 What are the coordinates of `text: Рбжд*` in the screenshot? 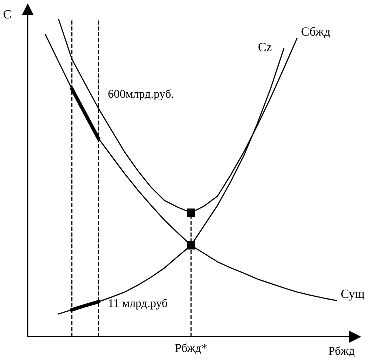 It's located at (191, 349).